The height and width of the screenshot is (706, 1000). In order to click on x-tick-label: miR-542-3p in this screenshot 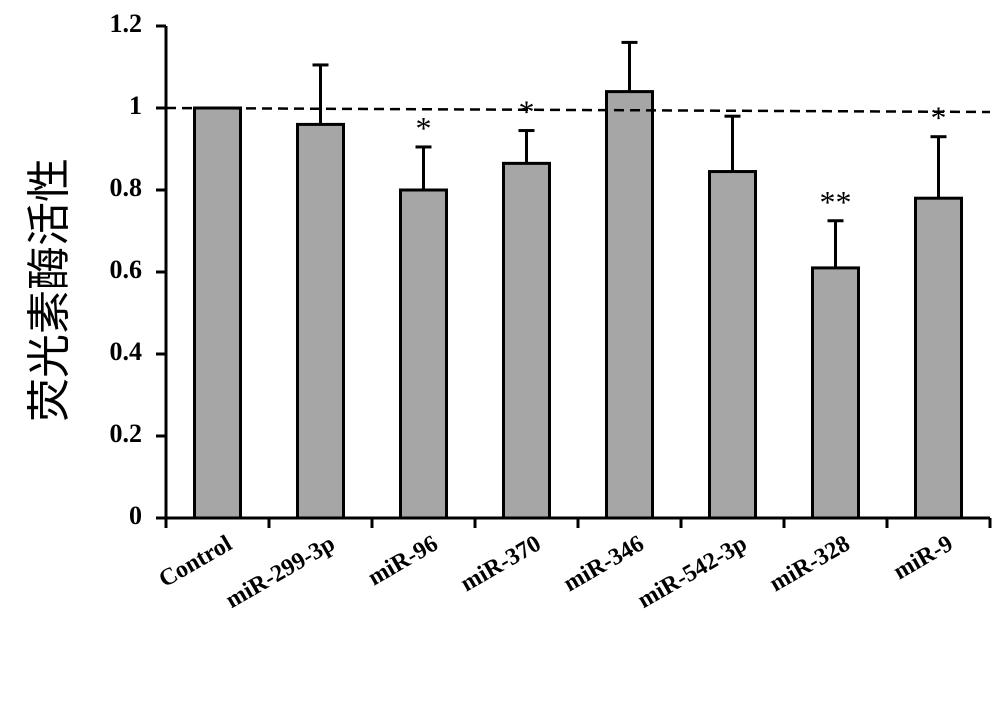, I will do `click(692, 572)`.